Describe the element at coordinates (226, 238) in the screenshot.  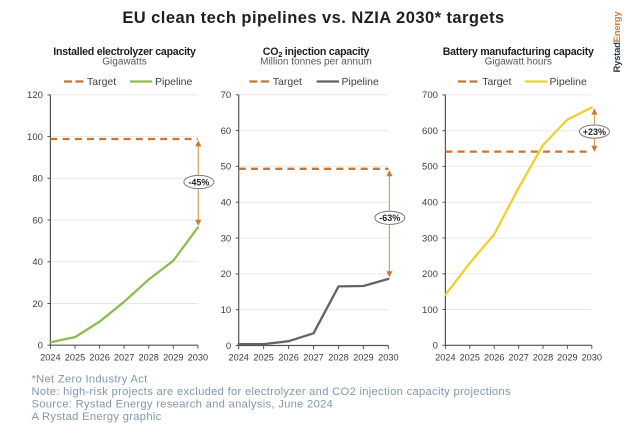
I see `svg-text: 30` at that location.